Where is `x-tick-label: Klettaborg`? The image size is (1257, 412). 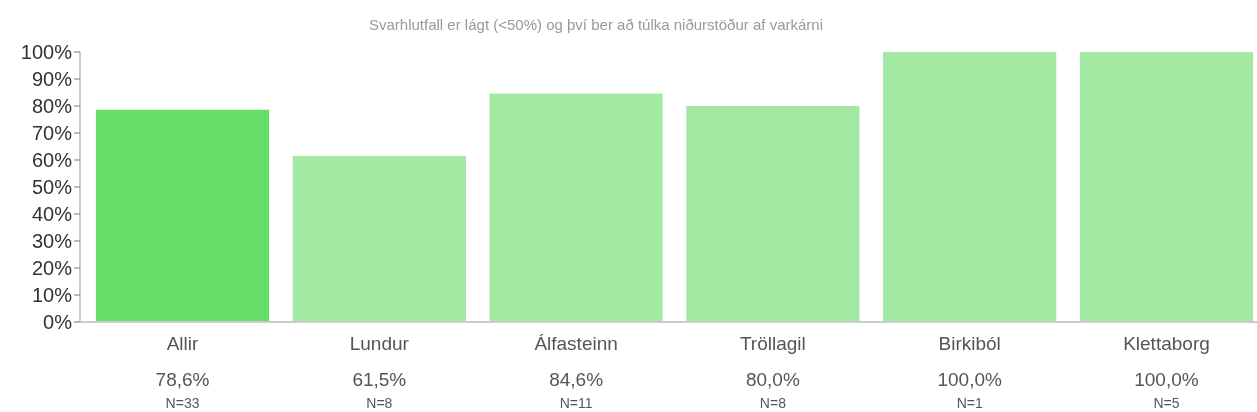 x-tick-label: Klettaborg is located at coordinates (1166, 343).